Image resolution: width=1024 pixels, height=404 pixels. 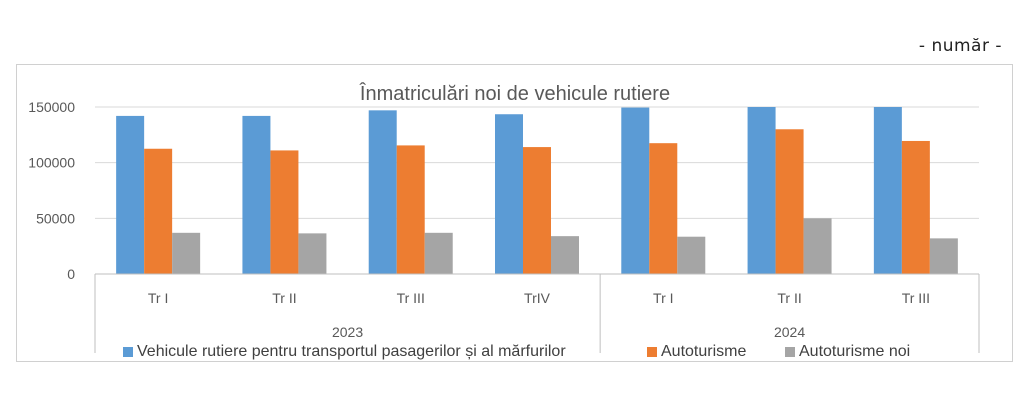 What do you see at coordinates (789, 332) in the screenshot?
I see `group-label: 2024` at bounding box center [789, 332].